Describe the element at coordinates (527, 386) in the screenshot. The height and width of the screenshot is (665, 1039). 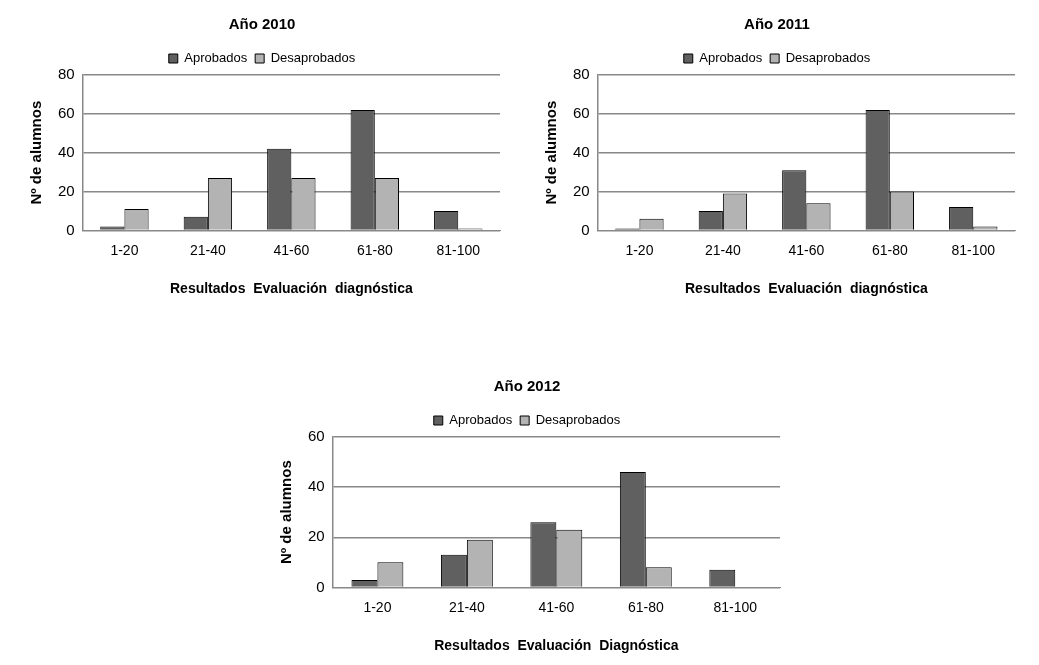
I see `chart-title: Año 2012` at that location.